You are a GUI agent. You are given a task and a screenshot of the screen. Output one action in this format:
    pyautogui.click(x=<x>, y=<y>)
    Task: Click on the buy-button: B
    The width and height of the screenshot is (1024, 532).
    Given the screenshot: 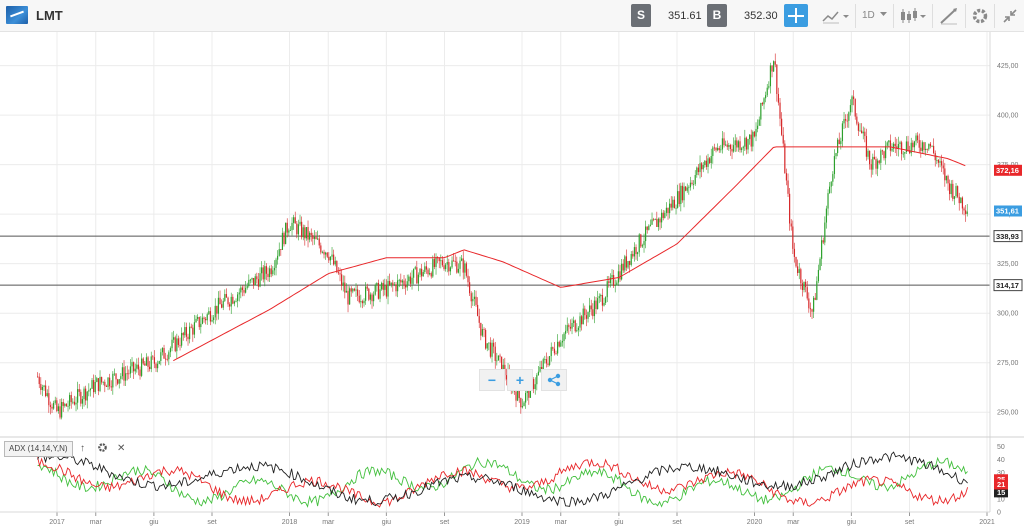 What is the action you would take?
    pyautogui.click(x=717, y=15)
    